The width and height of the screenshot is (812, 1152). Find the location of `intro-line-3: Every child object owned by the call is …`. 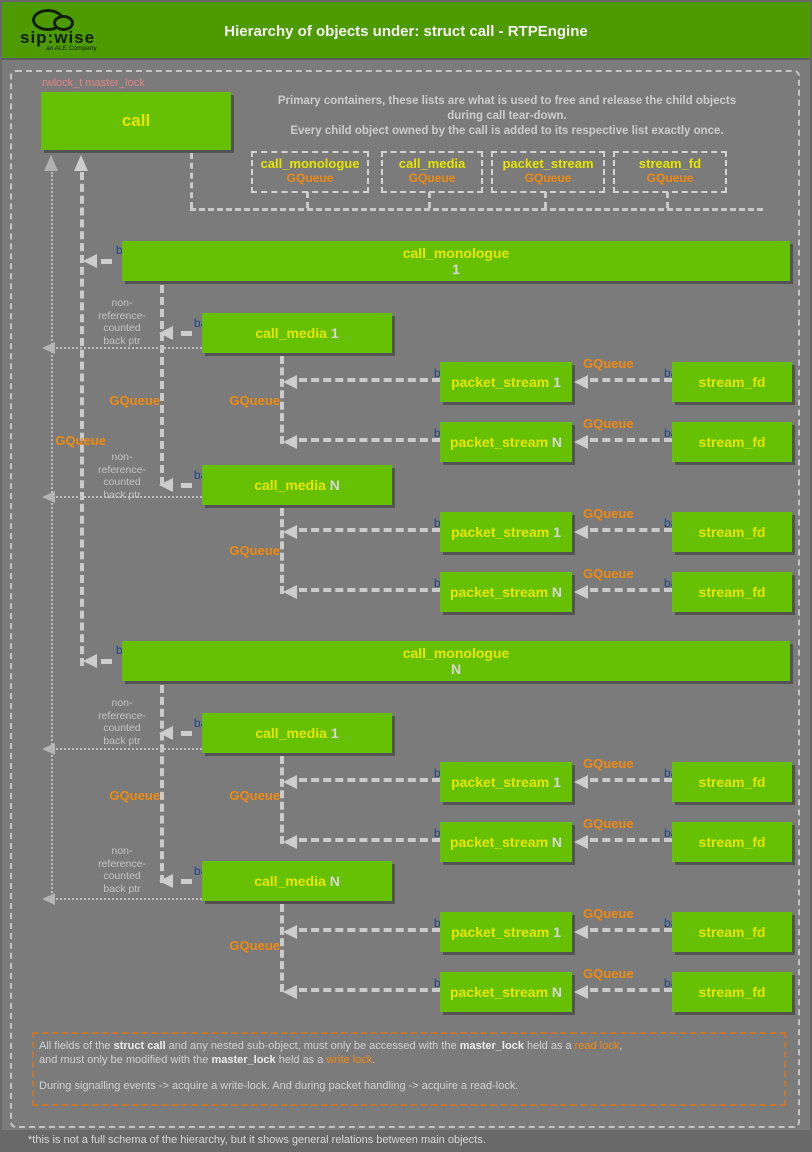

intro-line-3: Every child object owned by the call is … is located at coordinates (507, 131).